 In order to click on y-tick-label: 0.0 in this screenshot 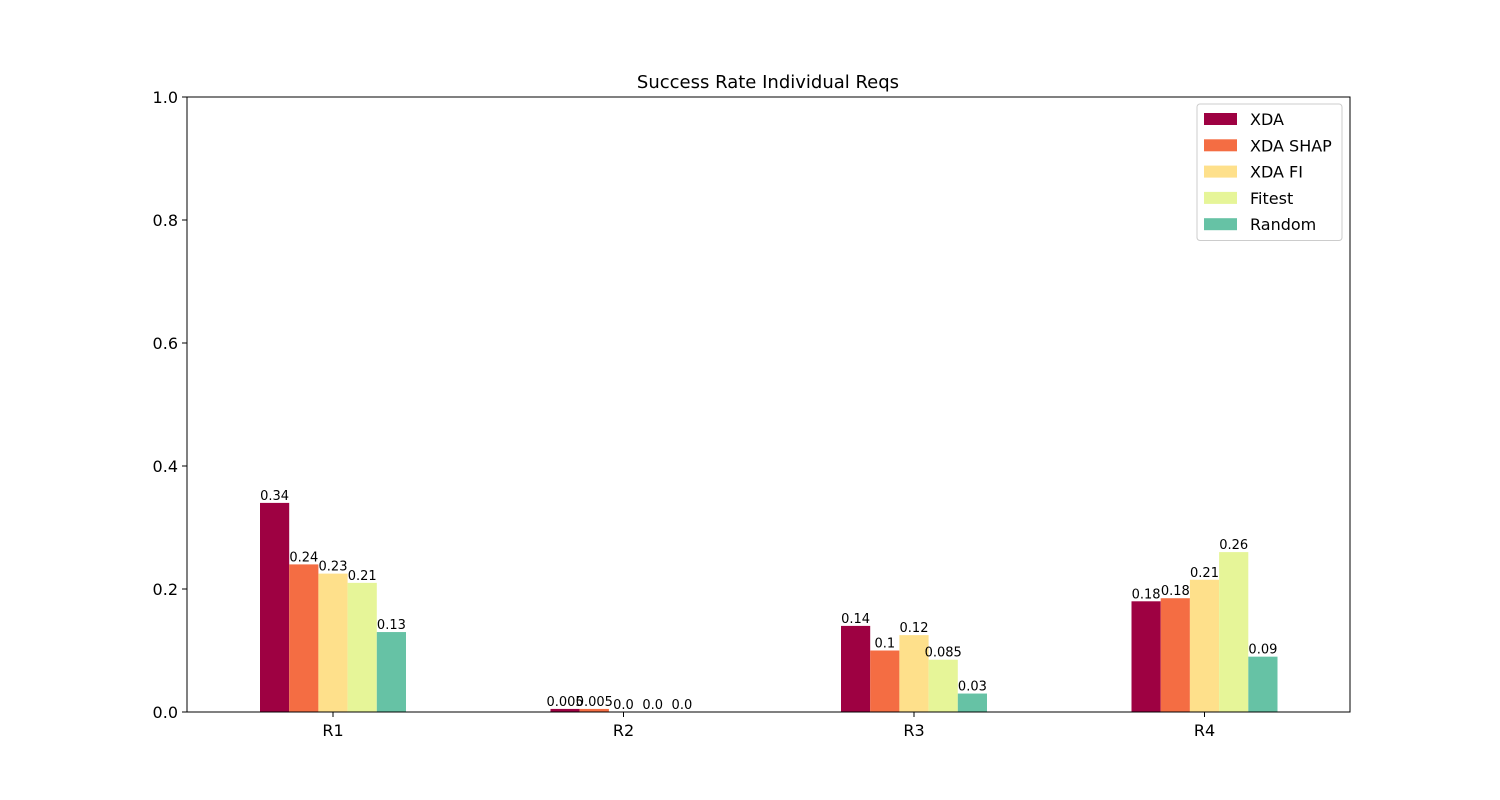, I will do `click(165, 712)`.